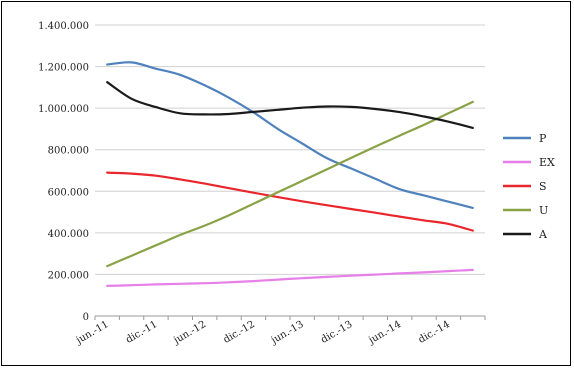 The image size is (574, 369). I want to click on x-tick-label: dic.-14, so click(434, 332).